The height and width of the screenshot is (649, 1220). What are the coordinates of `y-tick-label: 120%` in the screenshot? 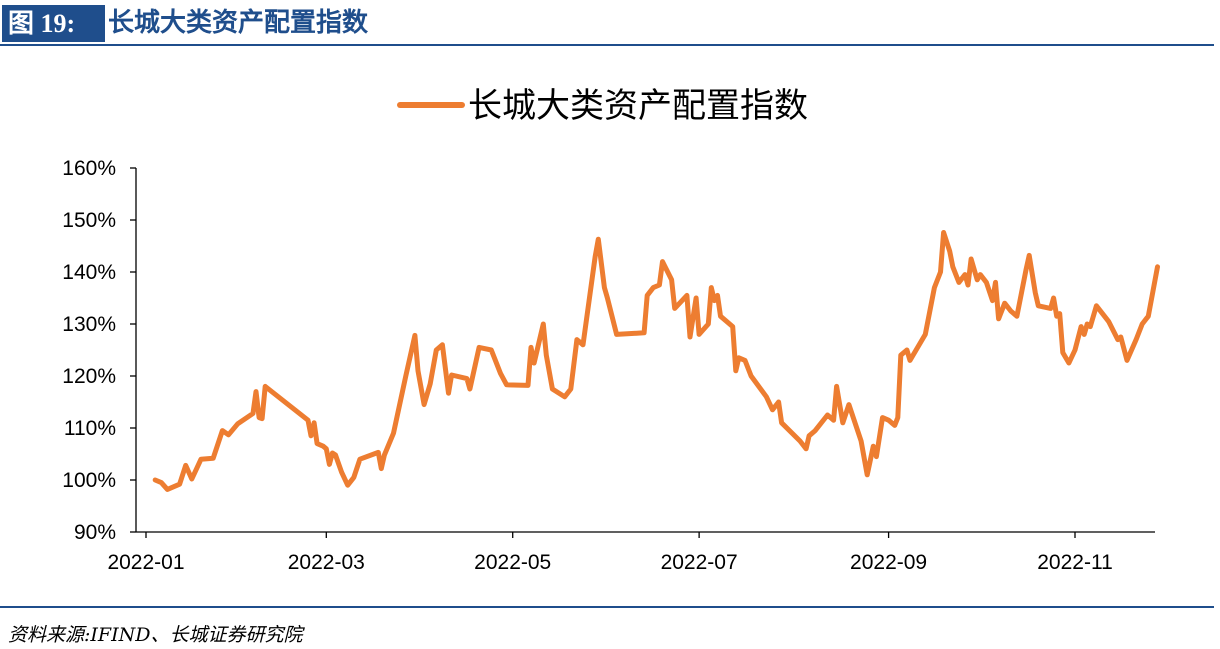 It's located at (89, 376).